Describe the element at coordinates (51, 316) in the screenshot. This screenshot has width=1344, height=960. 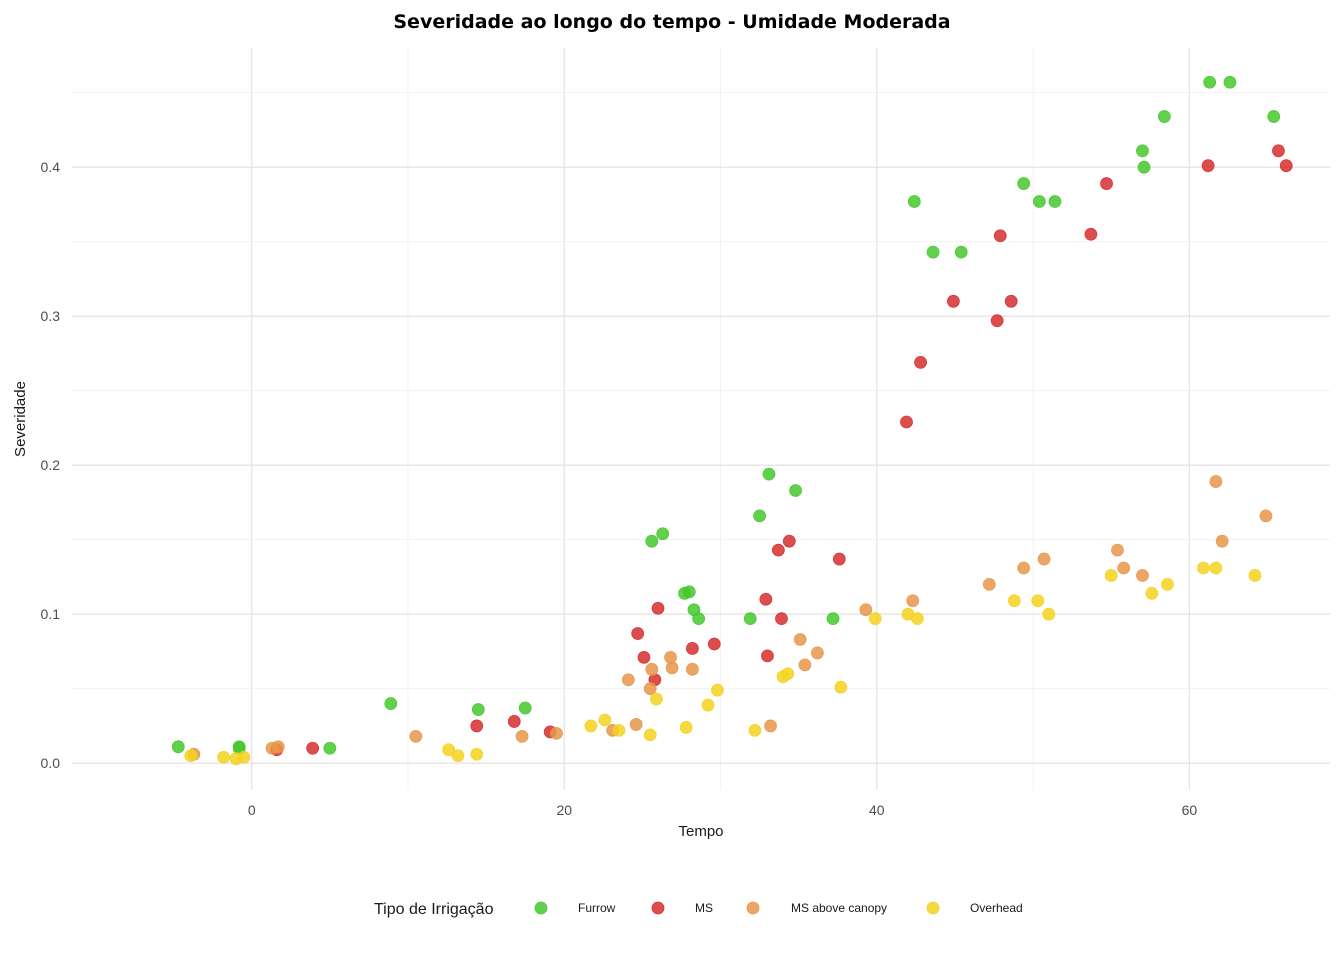
I see `y-tick-label: 0.3` at that location.